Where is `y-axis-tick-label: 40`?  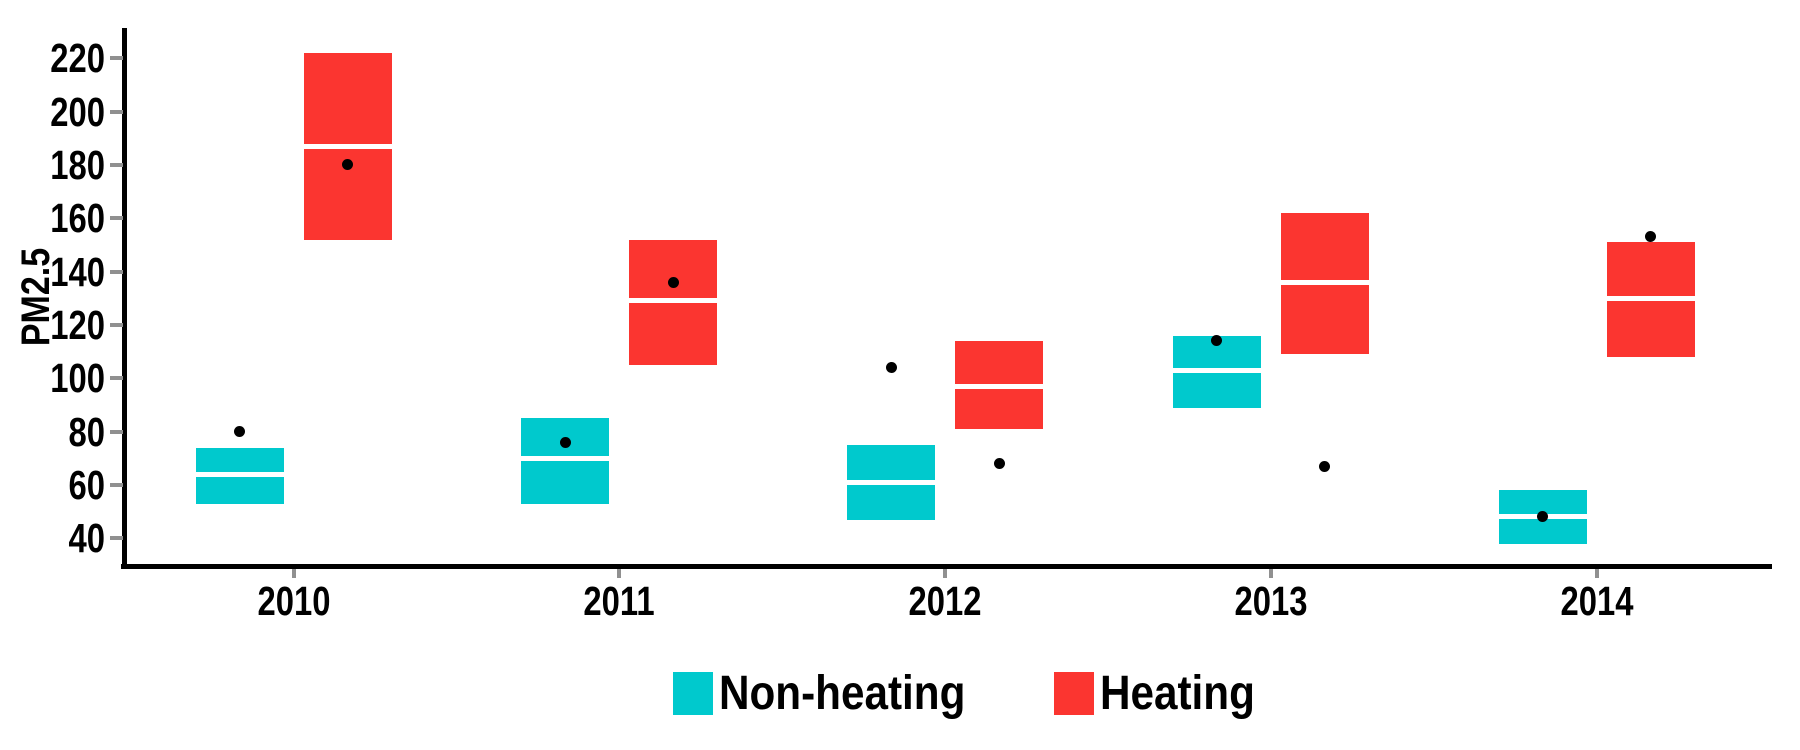 y-axis-tick-label: 40 is located at coordinates (86, 538).